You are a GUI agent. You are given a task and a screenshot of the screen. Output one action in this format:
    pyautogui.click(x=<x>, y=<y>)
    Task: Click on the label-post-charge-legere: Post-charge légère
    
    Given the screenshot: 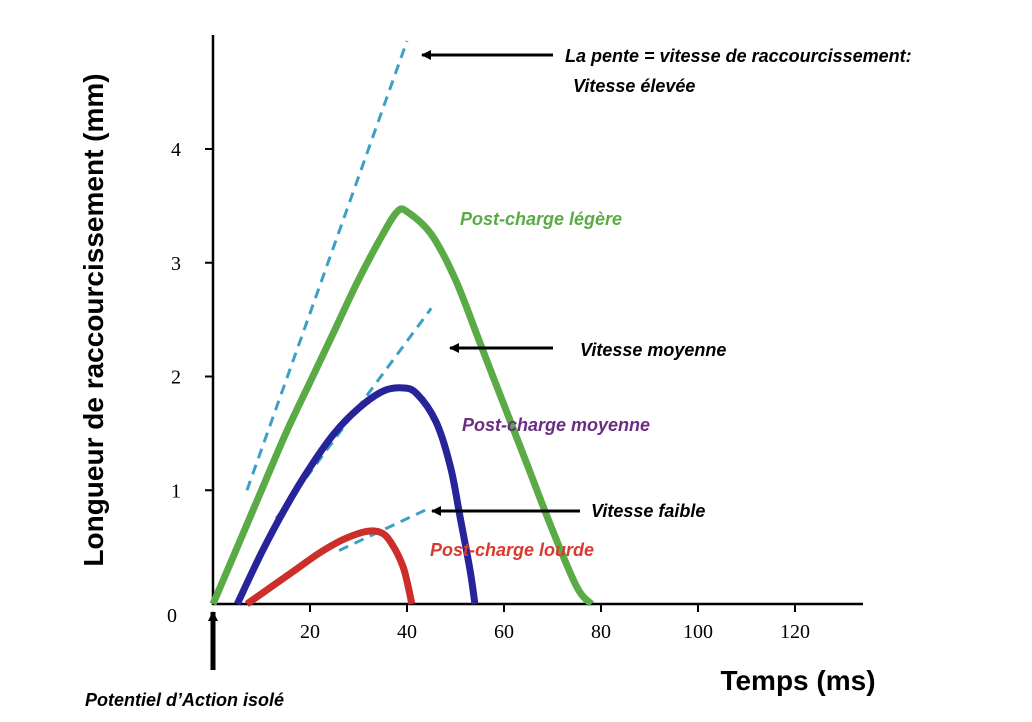 What is the action you would take?
    pyautogui.click(x=541, y=219)
    